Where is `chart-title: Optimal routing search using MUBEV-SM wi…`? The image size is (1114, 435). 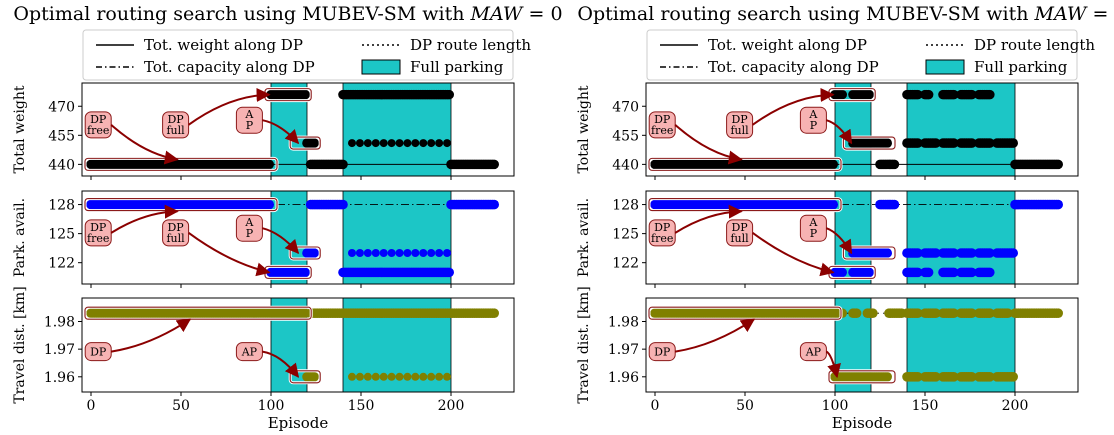 chart-title: Optimal routing search using MUBEV-SM wi… is located at coordinates (287, 14).